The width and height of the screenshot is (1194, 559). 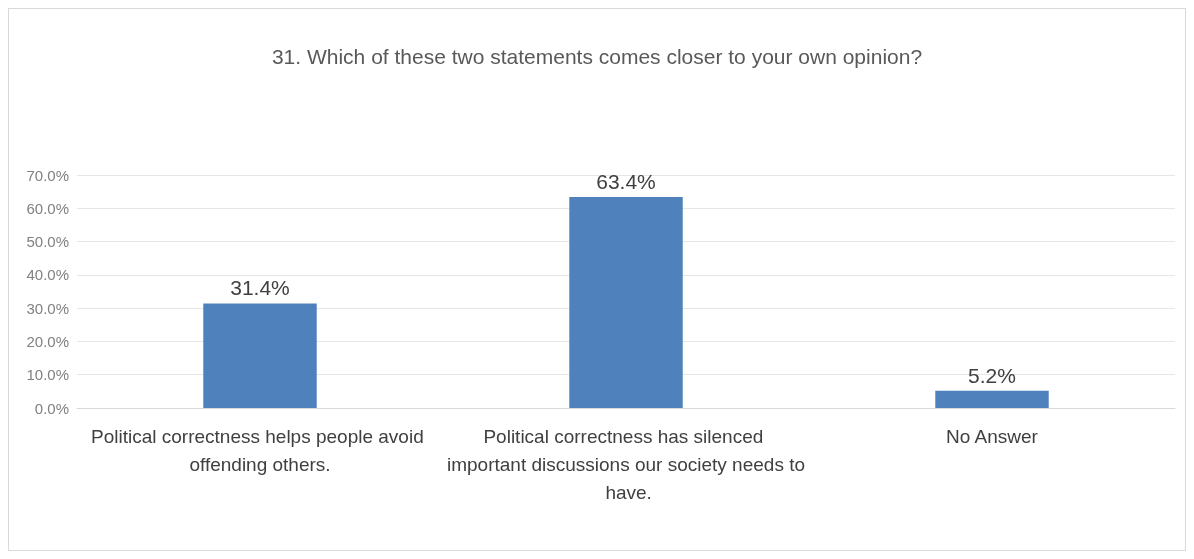 I want to click on y-tick-label: 20.0%, so click(x=47, y=341).